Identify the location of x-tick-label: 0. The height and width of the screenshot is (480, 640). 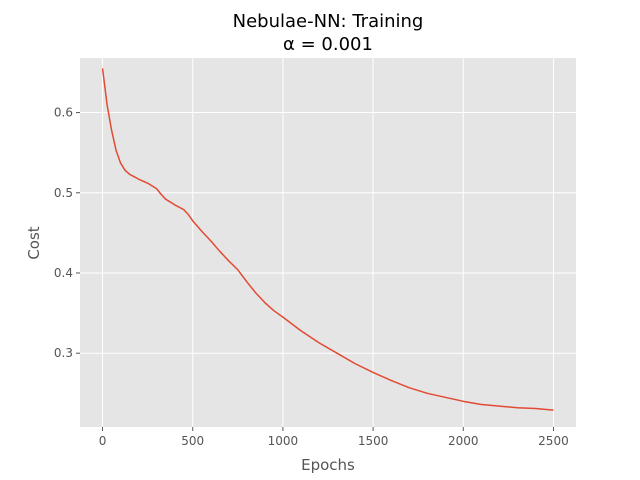
(103, 441).